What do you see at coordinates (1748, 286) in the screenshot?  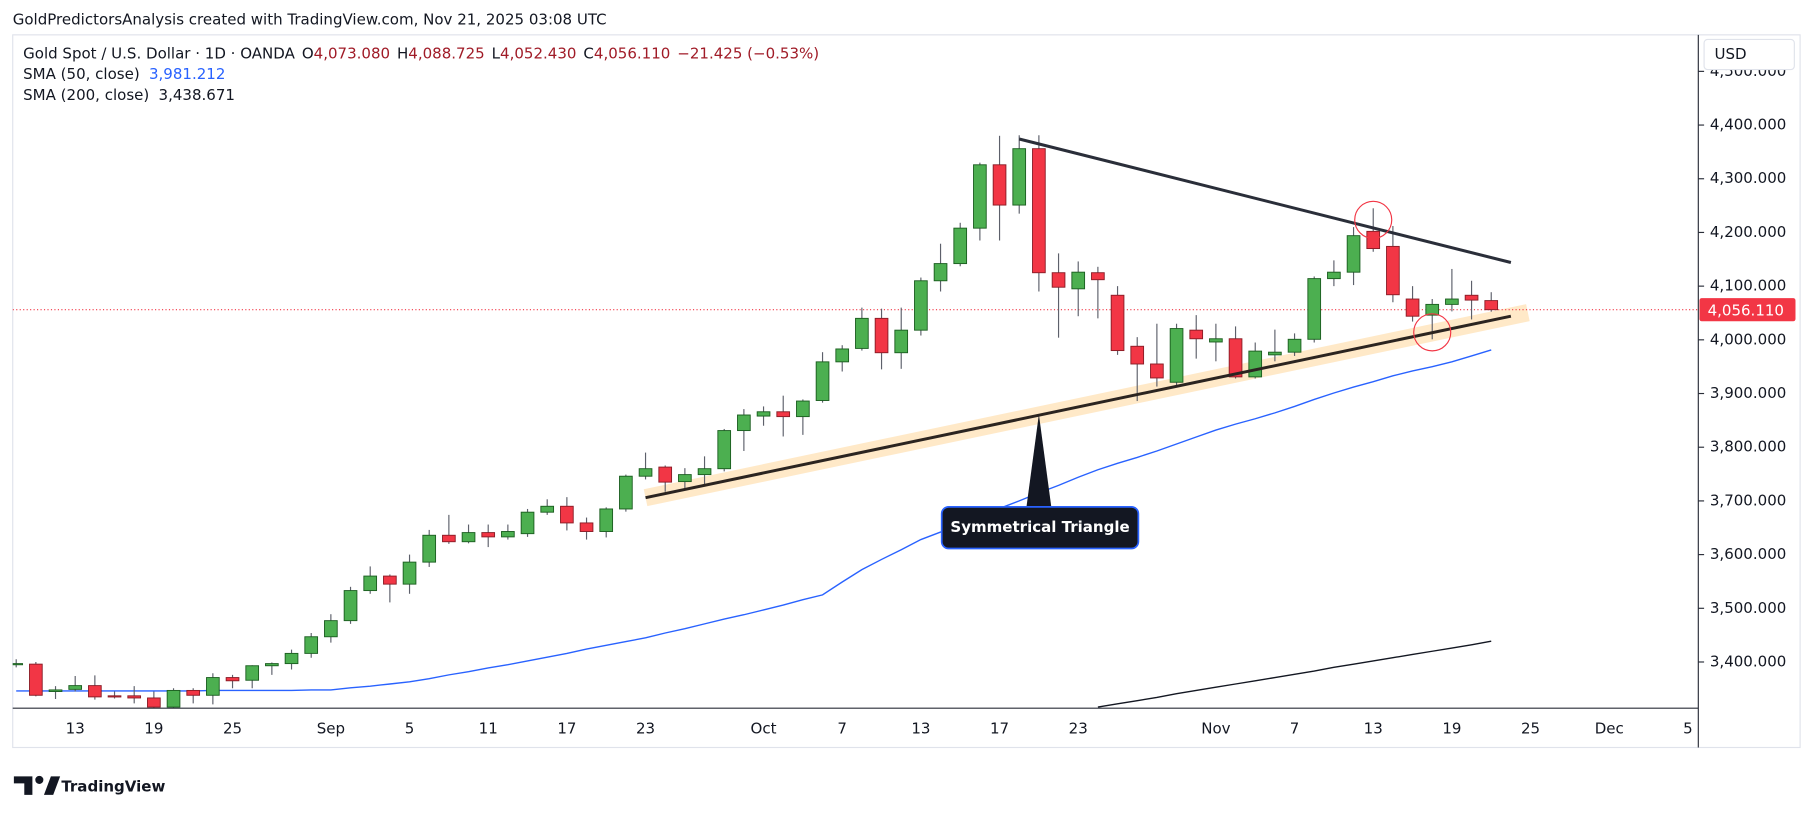 I see `y-tick-label: 4,100.000` at bounding box center [1748, 286].